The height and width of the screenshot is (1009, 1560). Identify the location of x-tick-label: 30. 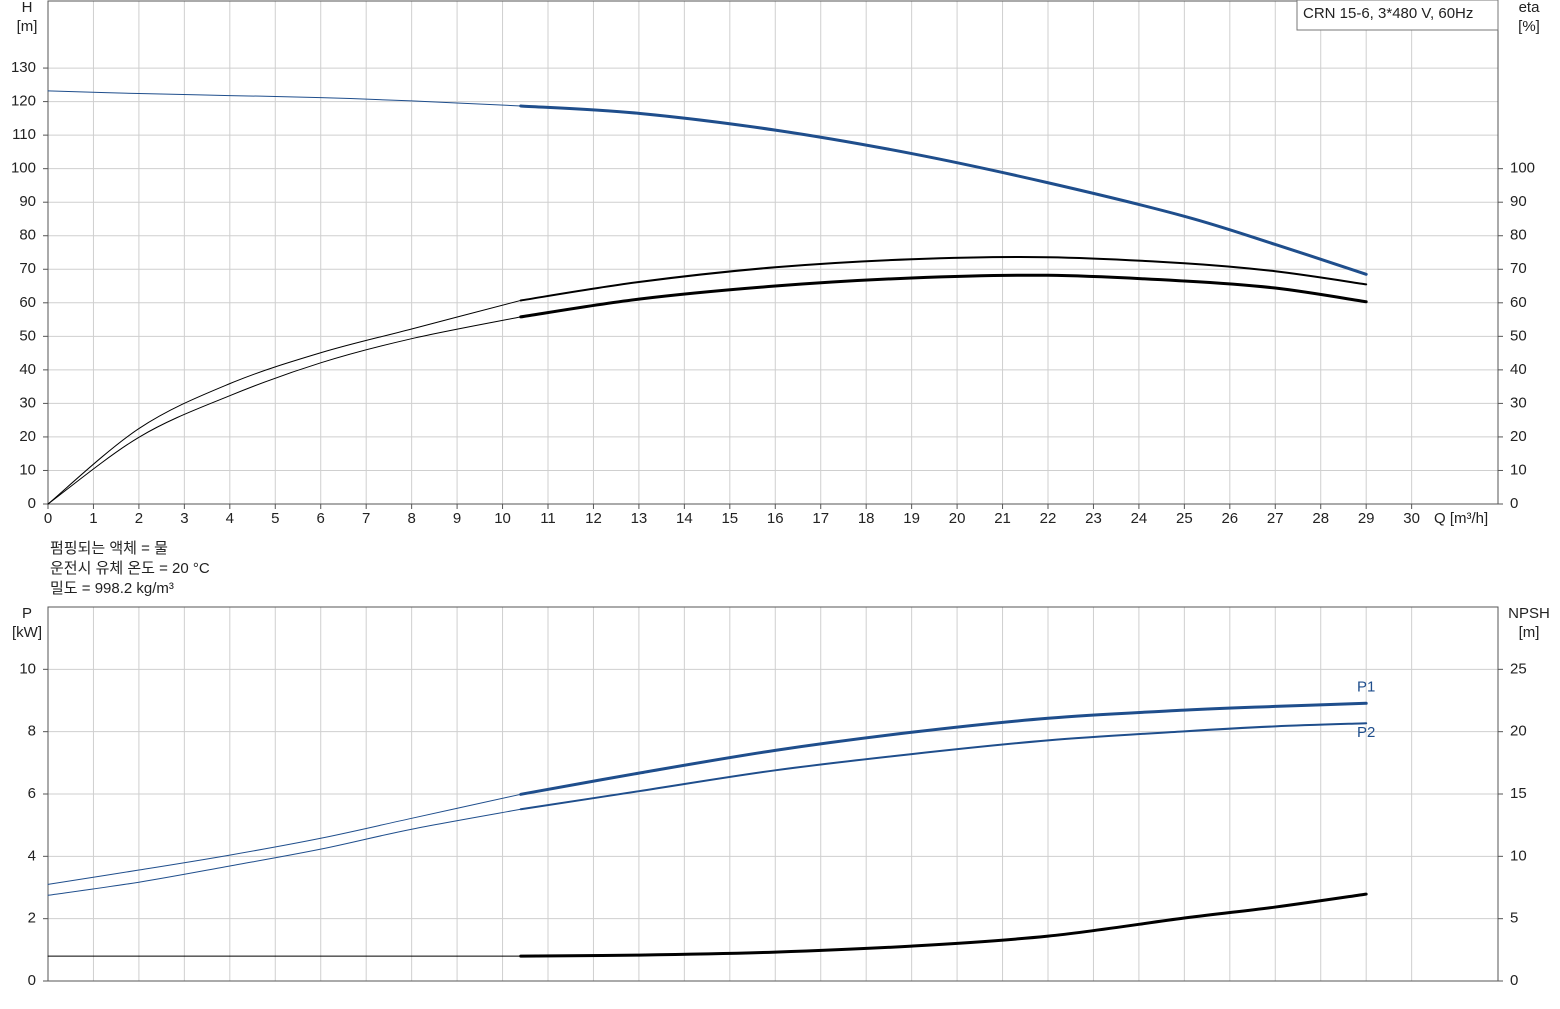
(1411, 518).